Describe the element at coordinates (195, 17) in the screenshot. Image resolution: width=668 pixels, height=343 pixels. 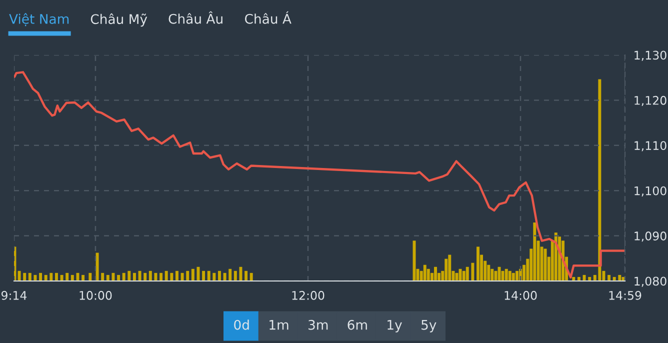
I see `text: Châu Âu` at that location.